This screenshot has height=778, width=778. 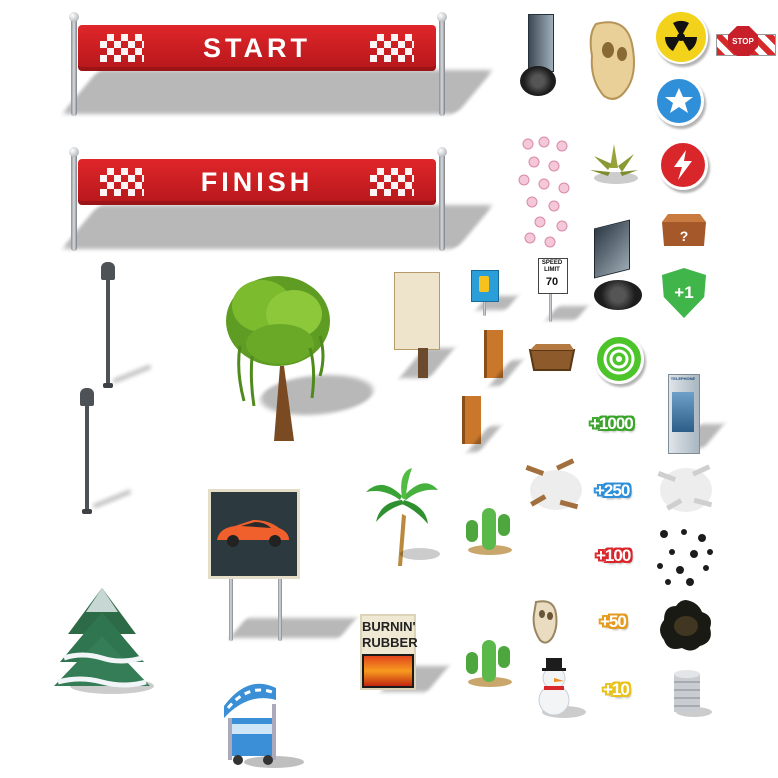 I want to click on score-popup: +50, so click(x=613, y=621).